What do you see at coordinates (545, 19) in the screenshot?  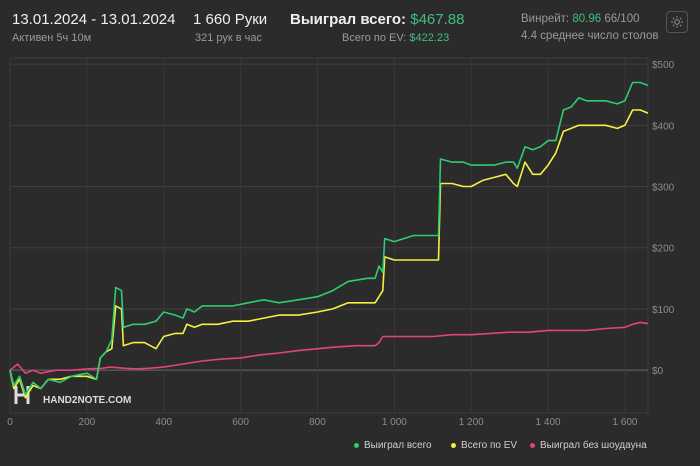 I see `winrate-label: Винрейт:` at bounding box center [545, 19].